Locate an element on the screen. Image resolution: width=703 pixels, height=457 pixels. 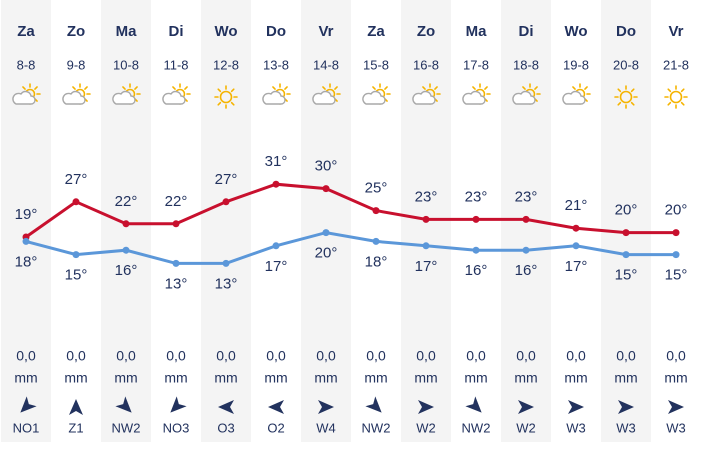
min-temp-label: 16° is located at coordinates (476, 270).